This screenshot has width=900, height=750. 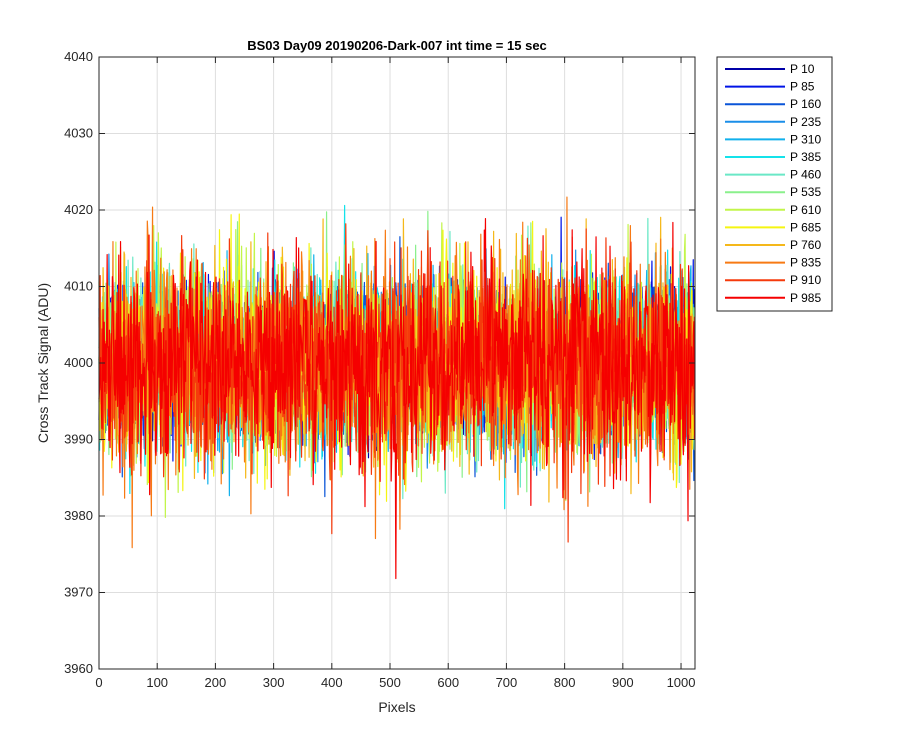 What do you see at coordinates (805, 263) in the screenshot?
I see `legend-label: P 835` at bounding box center [805, 263].